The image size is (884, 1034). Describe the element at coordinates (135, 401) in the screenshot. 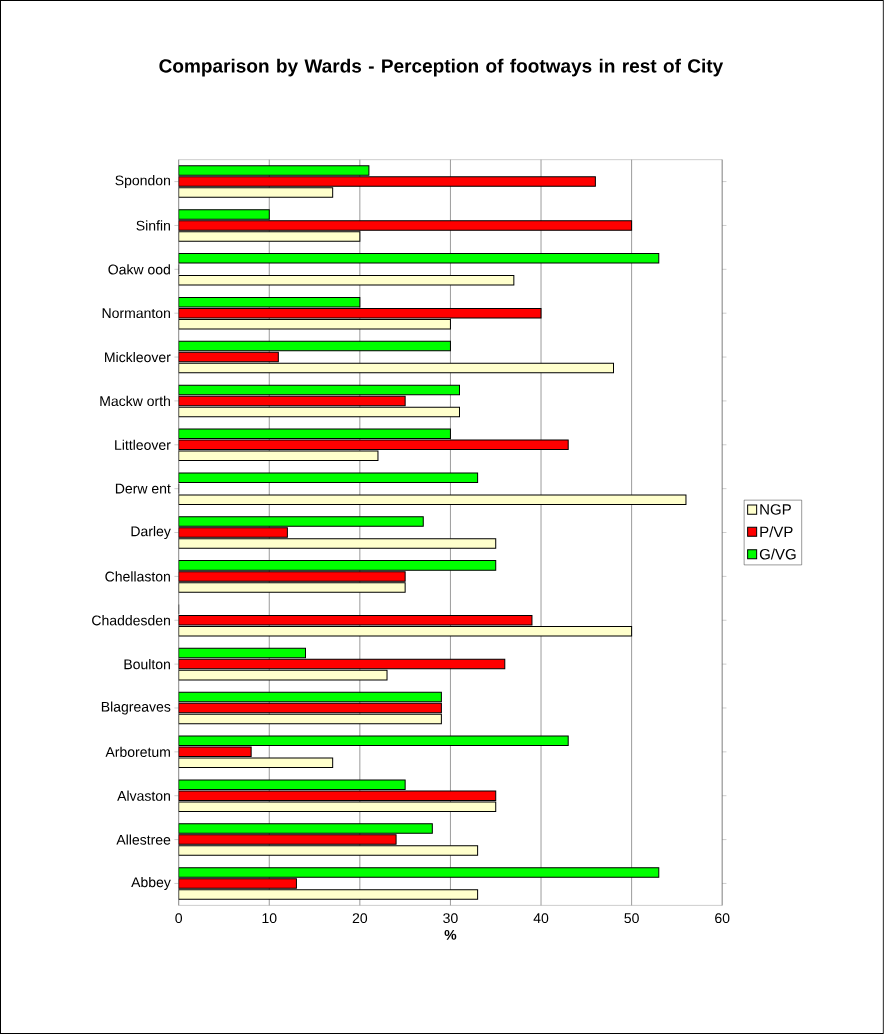

I see `y-tick-label: Mackw orth` at that location.